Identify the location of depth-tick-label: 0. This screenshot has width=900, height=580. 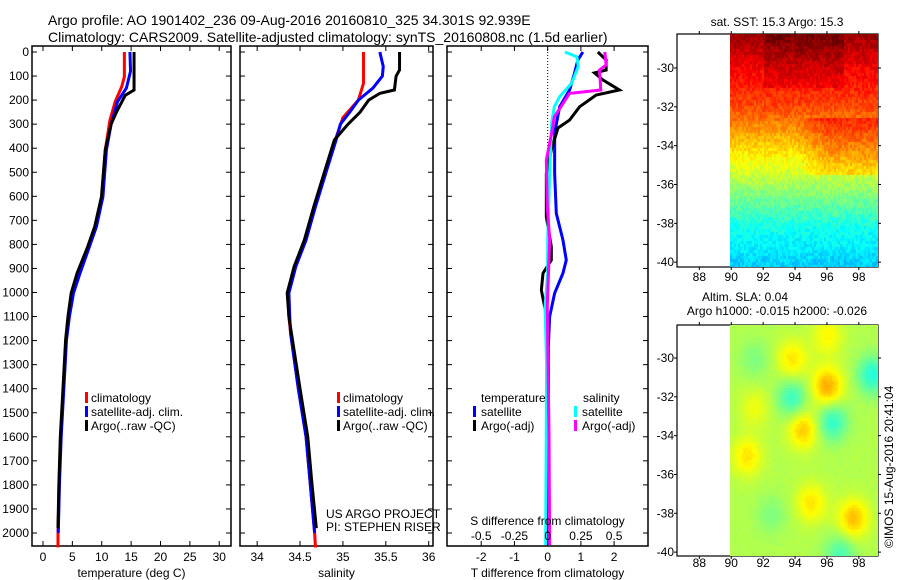
(25, 52).